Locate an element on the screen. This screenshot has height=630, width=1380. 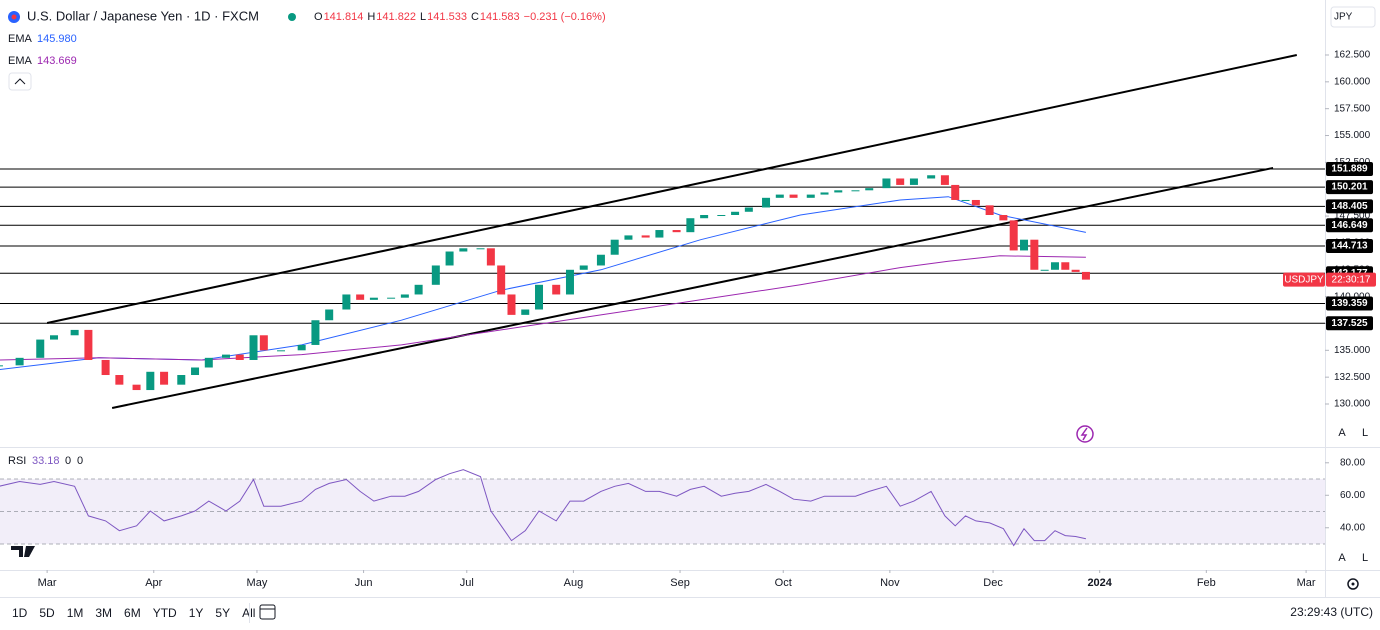
y-tick-label: 155.000 is located at coordinates (1352, 135).